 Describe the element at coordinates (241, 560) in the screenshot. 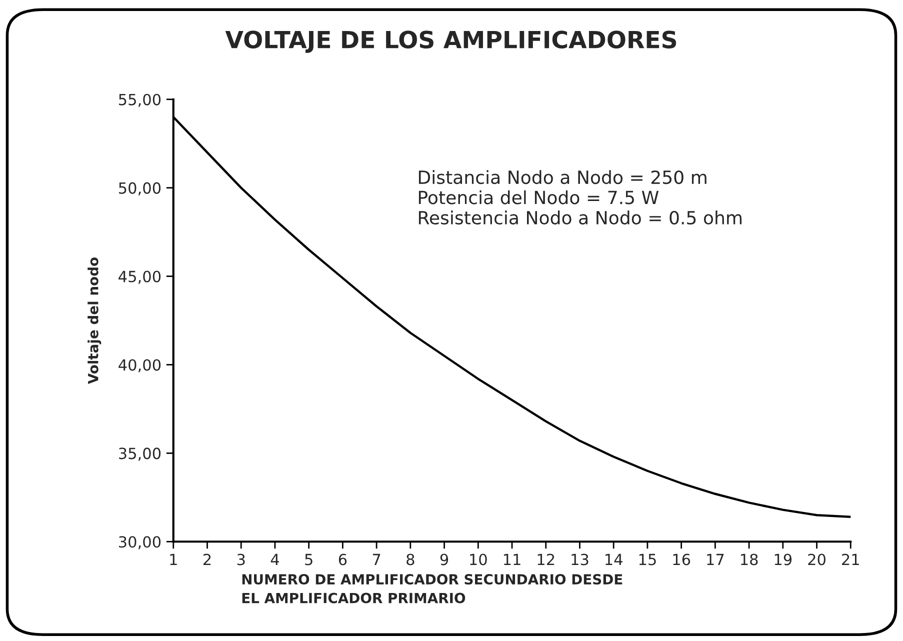

I see `x-tick-label: 3` at that location.